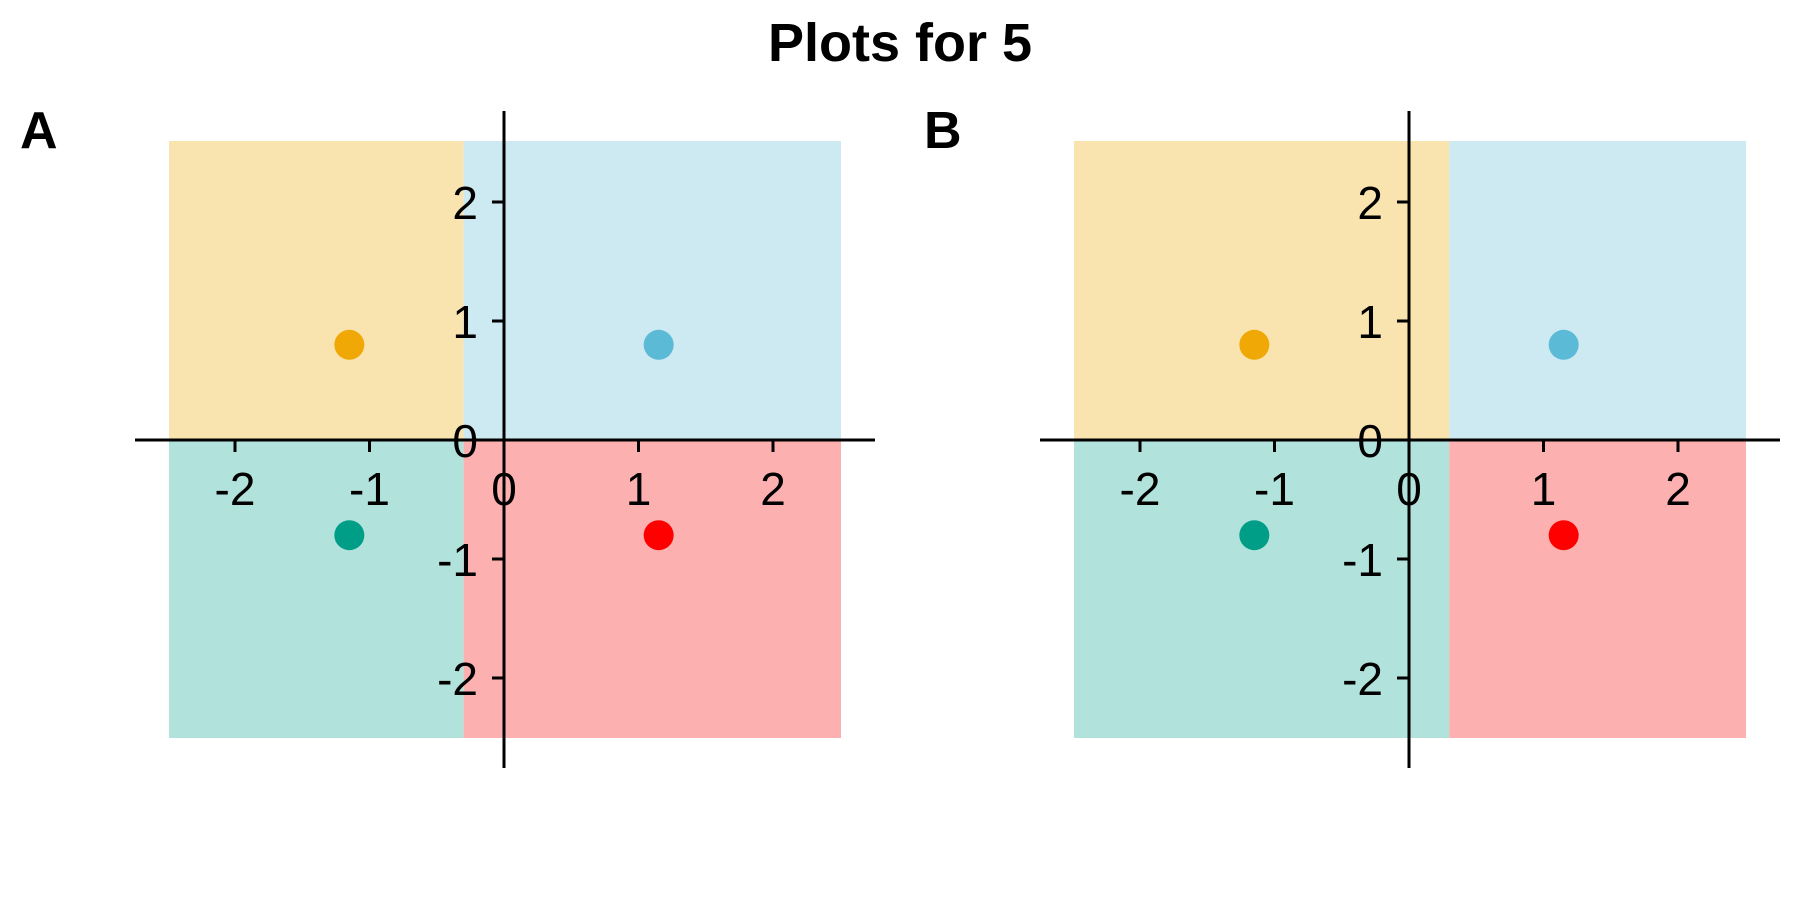 The height and width of the screenshot is (900, 1800). What do you see at coordinates (943, 131) in the screenshot?
I see `panel-label-b: B` at bounding box center [943, 131].